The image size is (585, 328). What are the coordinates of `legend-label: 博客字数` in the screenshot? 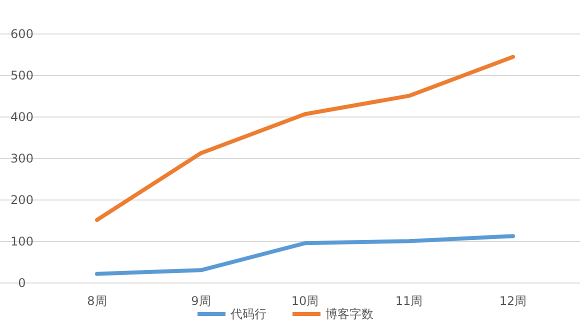 It's located at (350, 314).